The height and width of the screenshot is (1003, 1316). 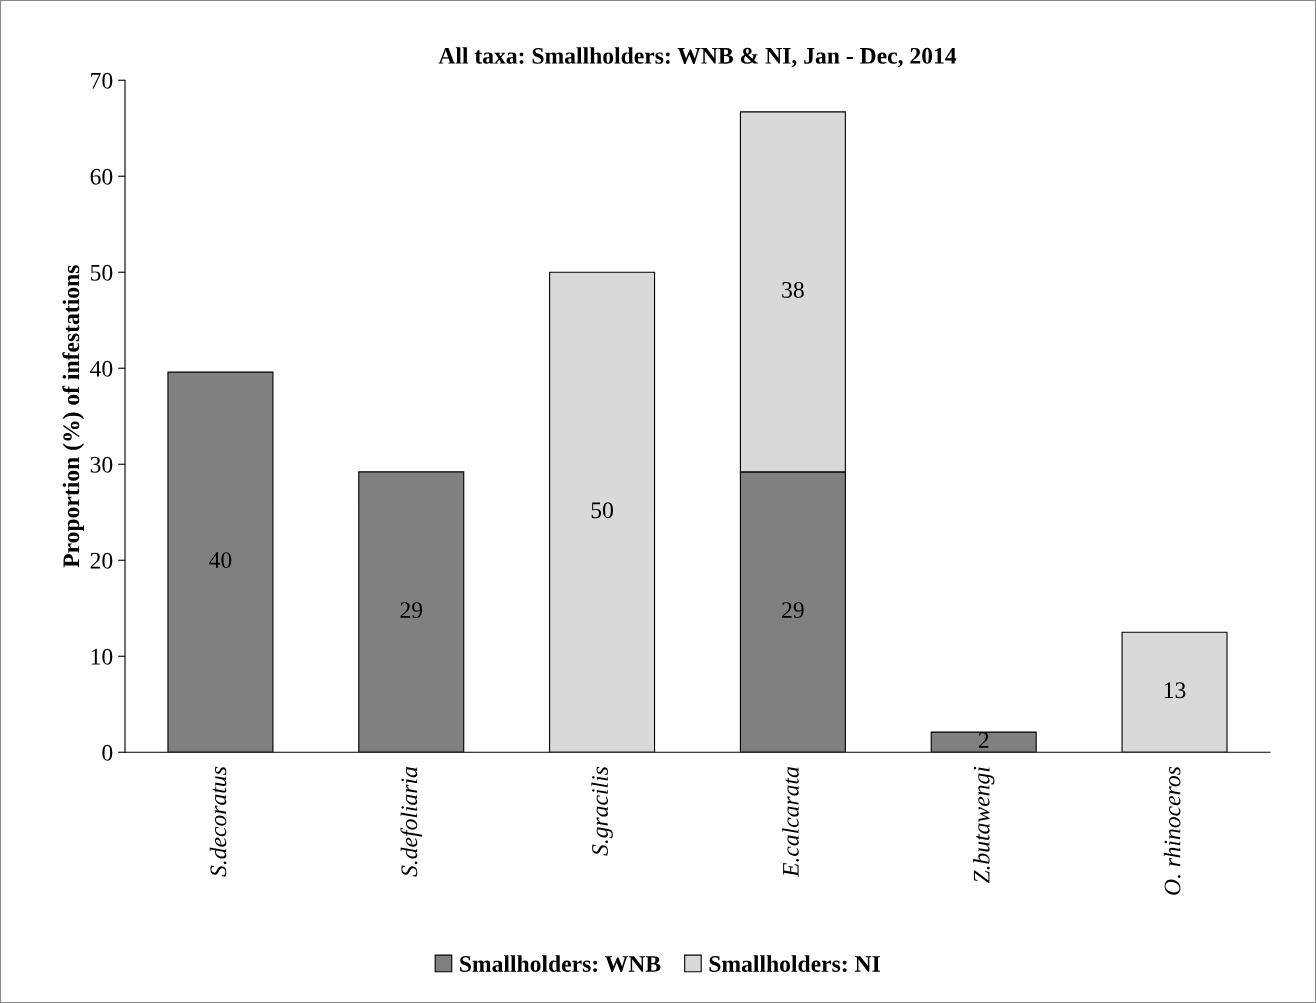 I want to click on y-tick-label: 30, so click(x=101, y=464).